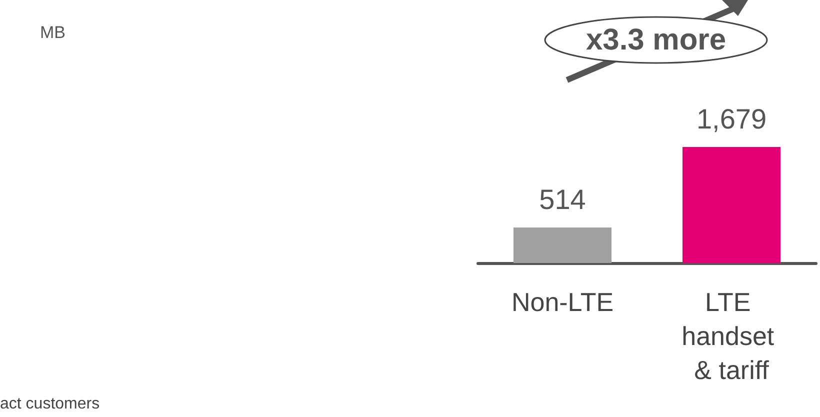  Describe the element at coordinates (562, 302) in the screenshot. I see `x-tick-label: Non-LTE` at that location.